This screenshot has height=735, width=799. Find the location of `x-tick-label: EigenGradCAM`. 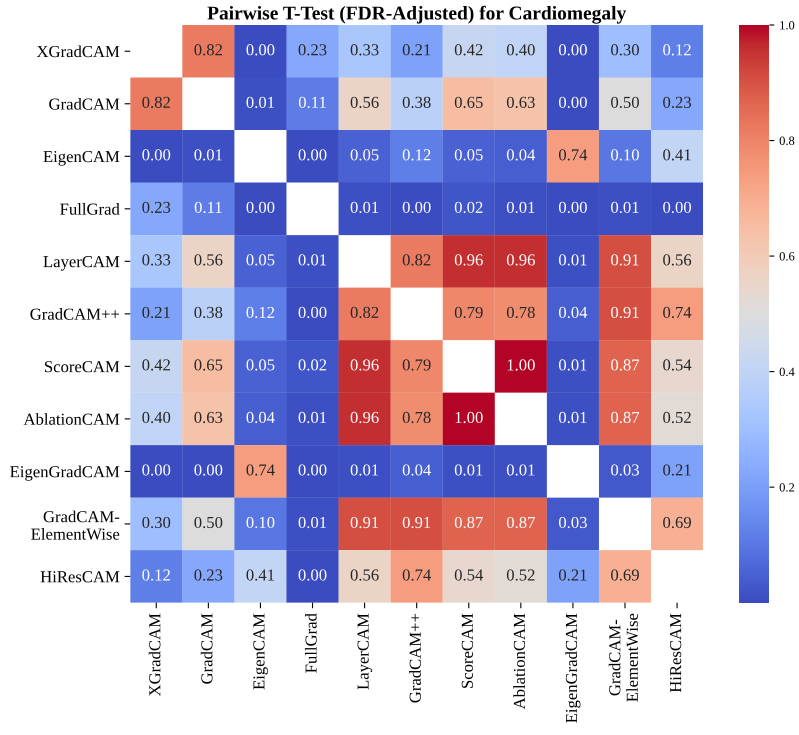

x-tick-label: EigenGradCAM is located at coordinates (572, 668).